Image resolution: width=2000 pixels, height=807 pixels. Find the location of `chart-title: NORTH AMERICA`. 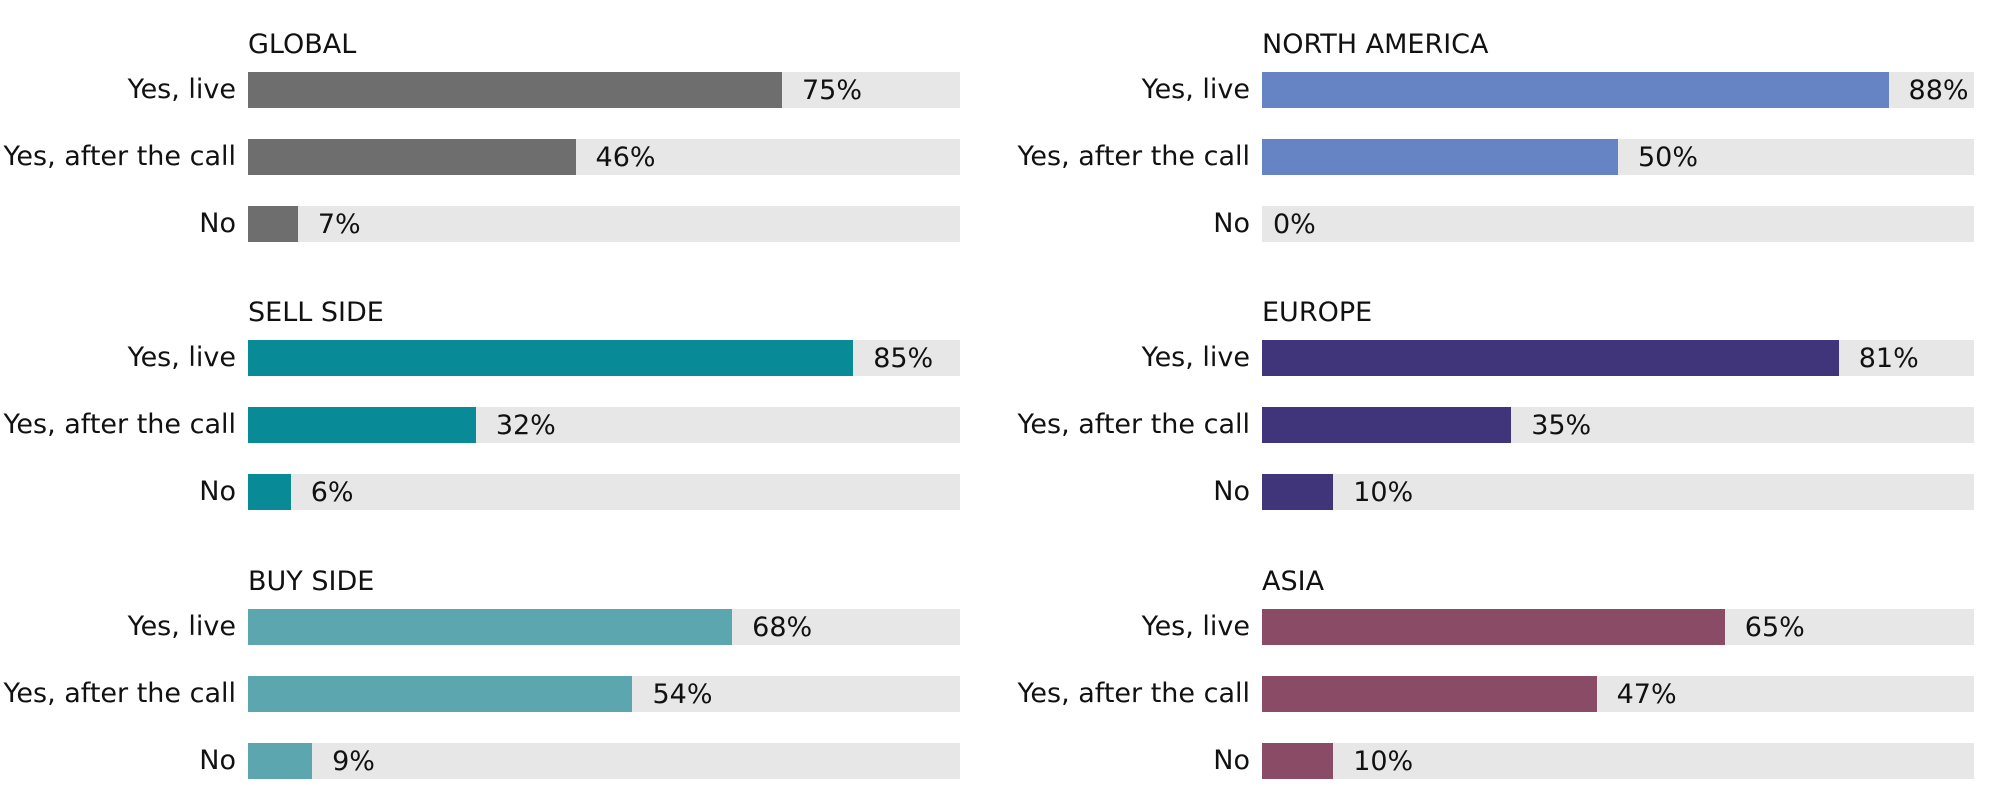

chart-title: NORTH AMERICA is located at coordinates (1375, 44).